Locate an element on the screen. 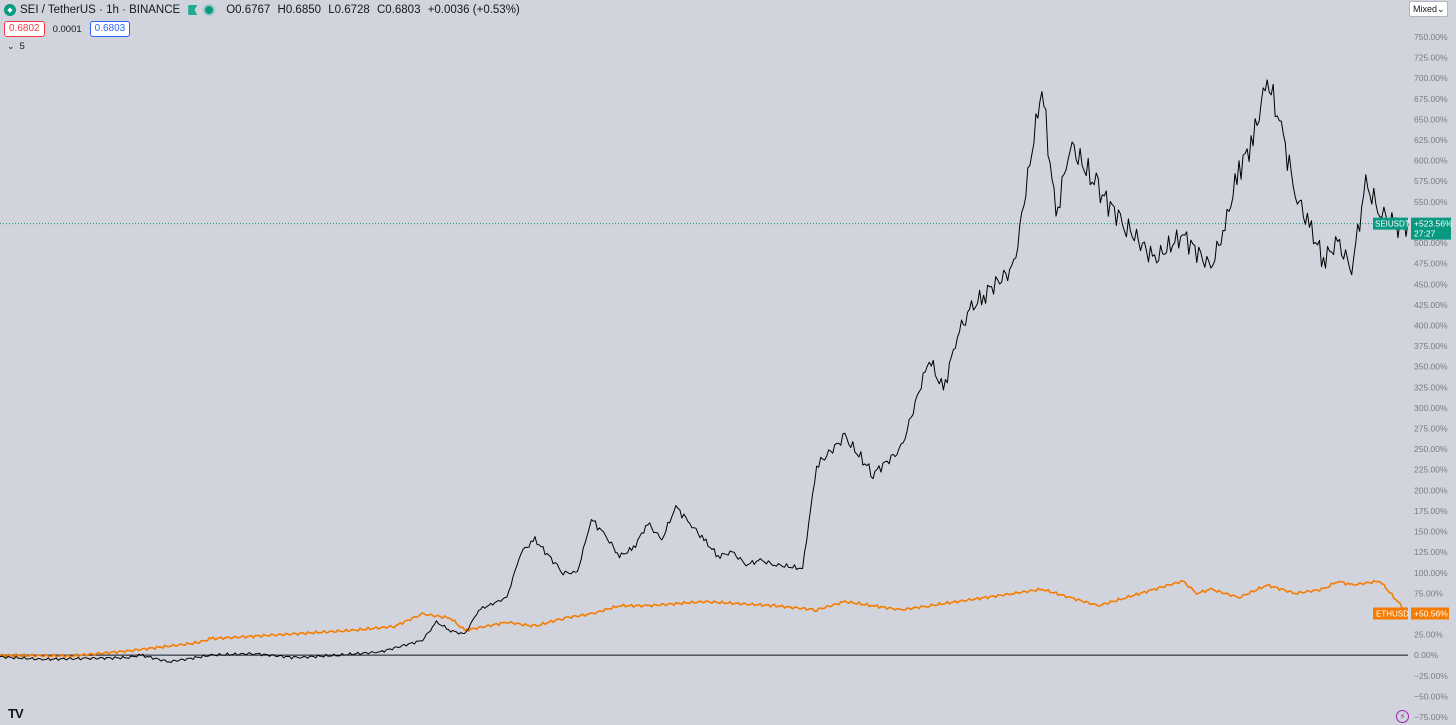 The width and height of the screenshot is (1456, 725). y-tick-label: 400.00% is located at coordinates (1431, 325).